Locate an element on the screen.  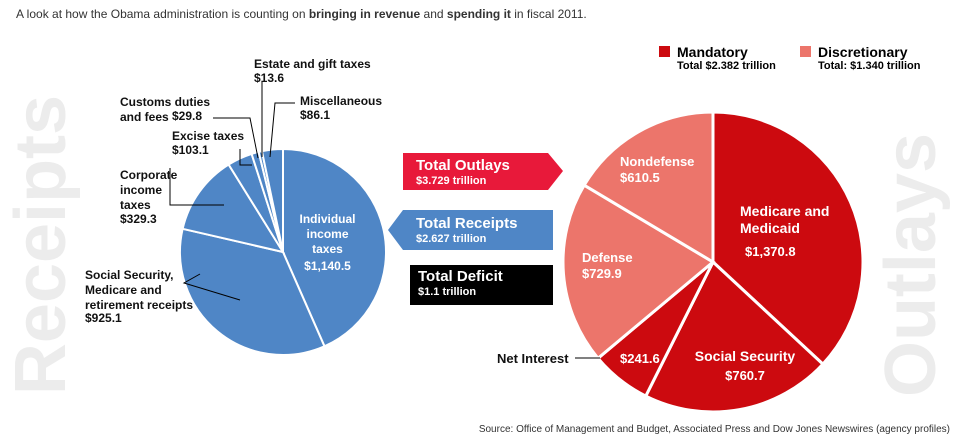
subtitle-part: in fiscal 2011. is located at coordinates (548, 14).